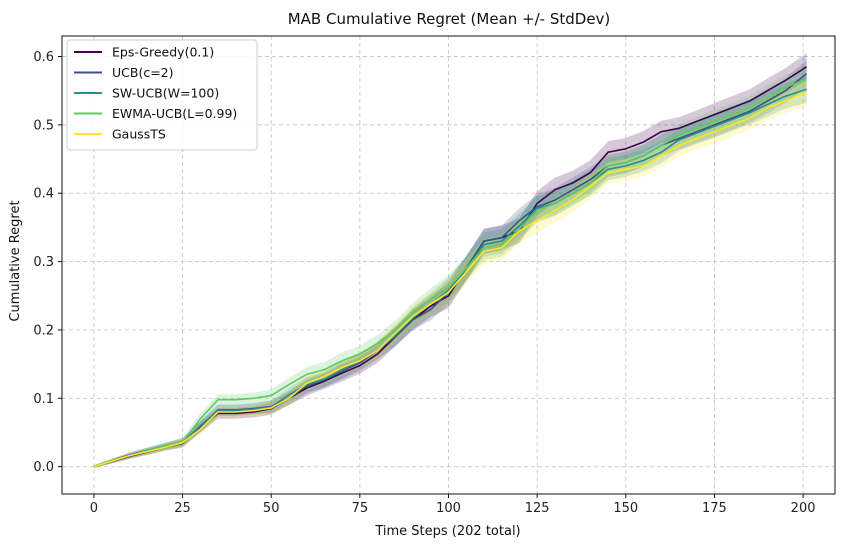 Image resolution: width=846 pixels, height=547 pixels. Describe the element at coordinates (43, 399) in the screenshot. I see `y-tick-label: 0.1` at that location.